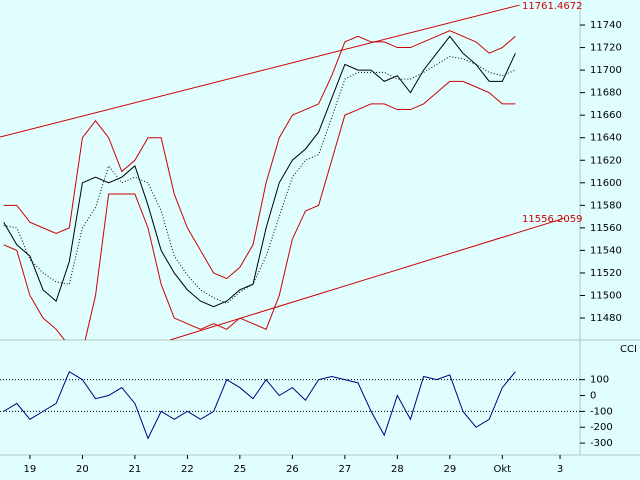  Describe the element at coordinates (240, 469) in the screenshot. I see `x-tick-label: 25` at that location.